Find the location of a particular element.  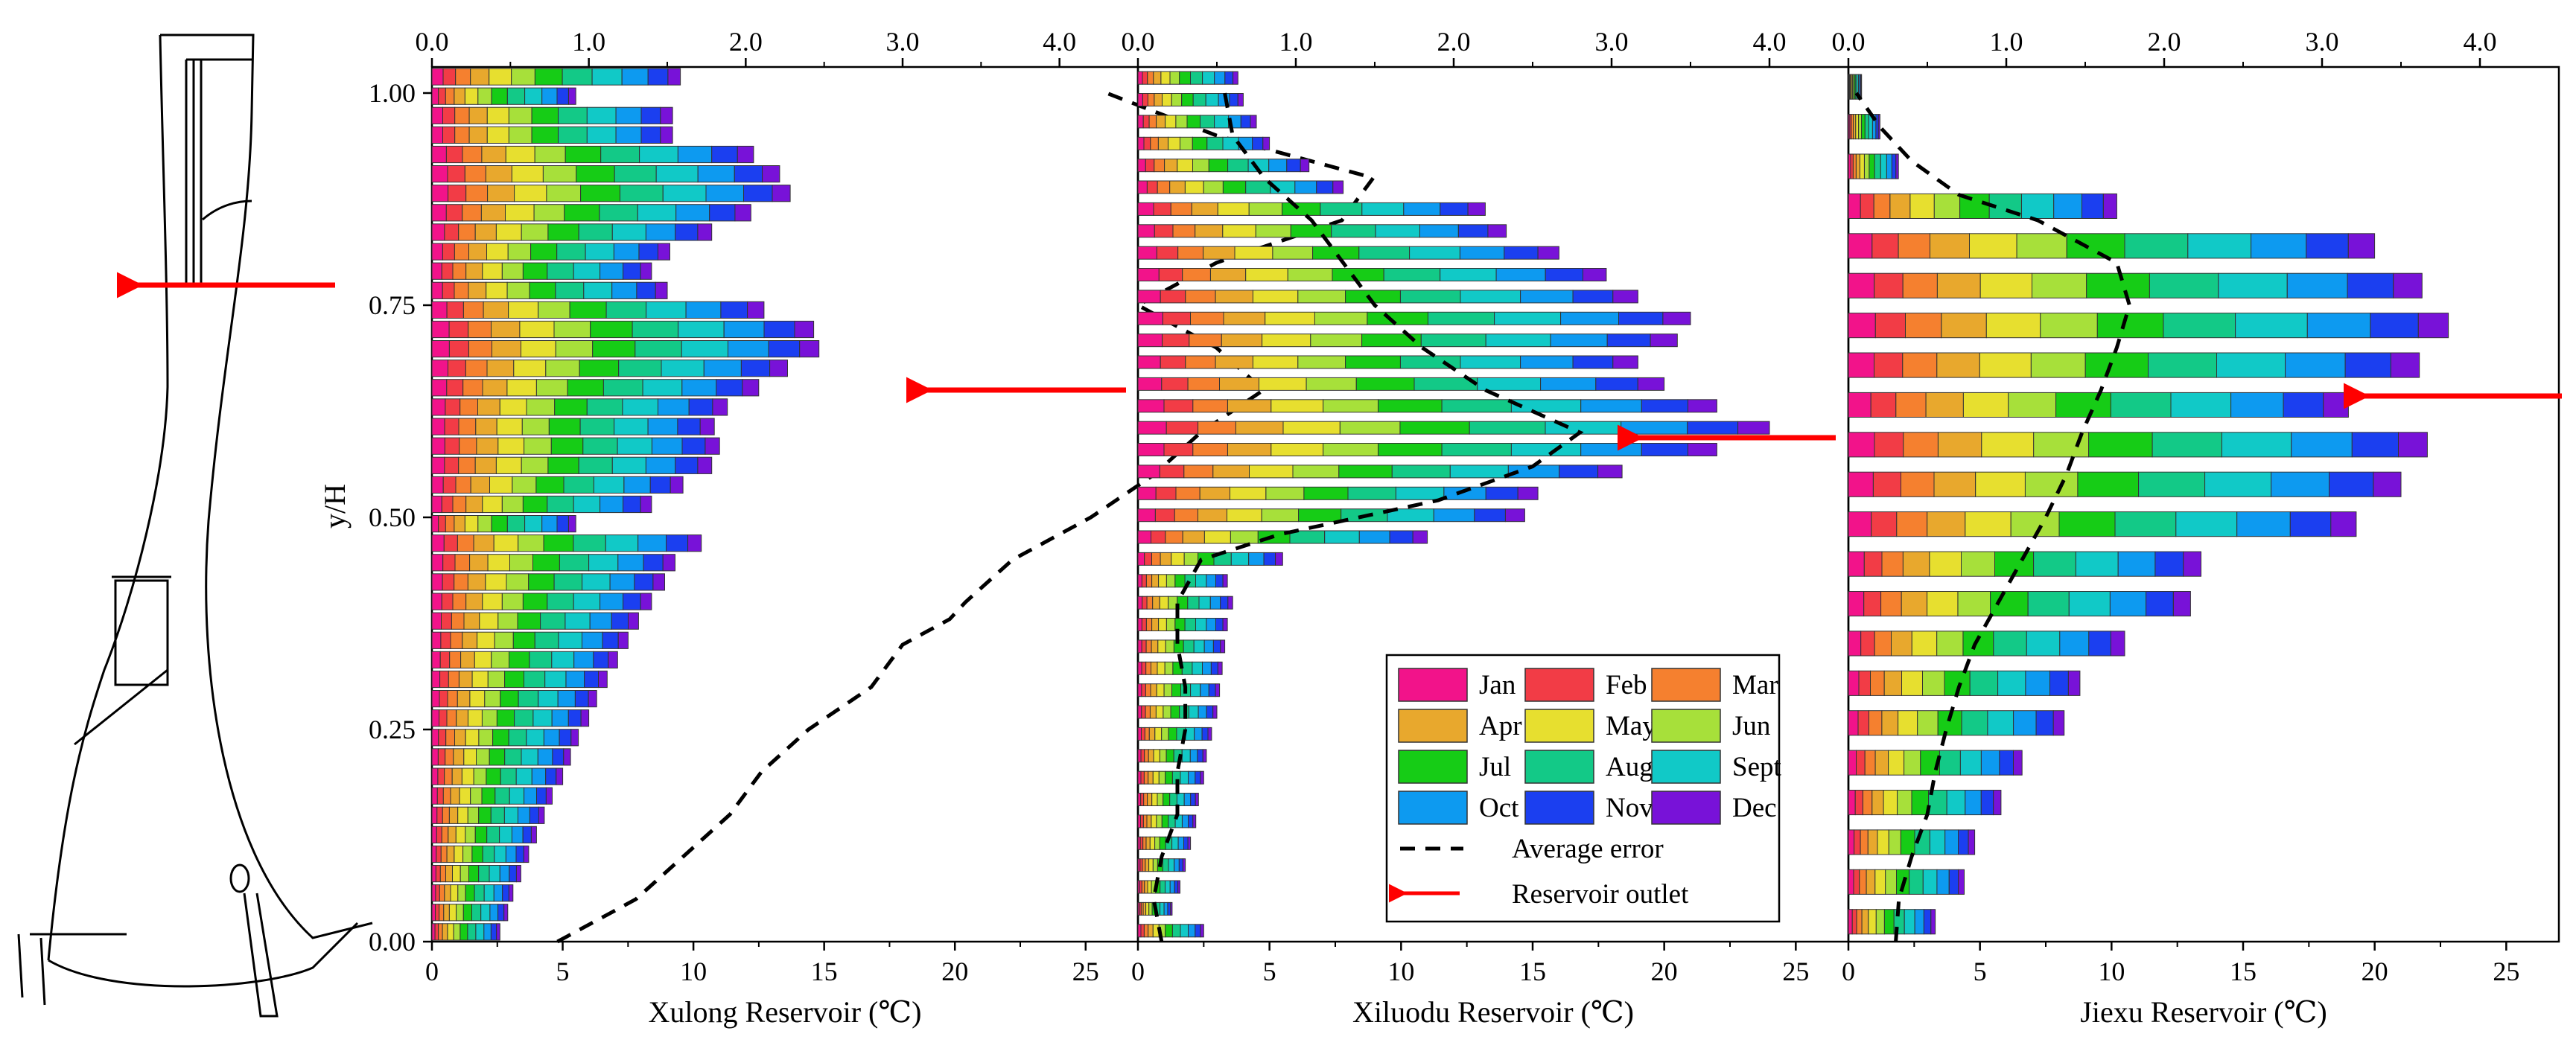

y-tick-label: 0.25 is located at coordinates (392, 729).